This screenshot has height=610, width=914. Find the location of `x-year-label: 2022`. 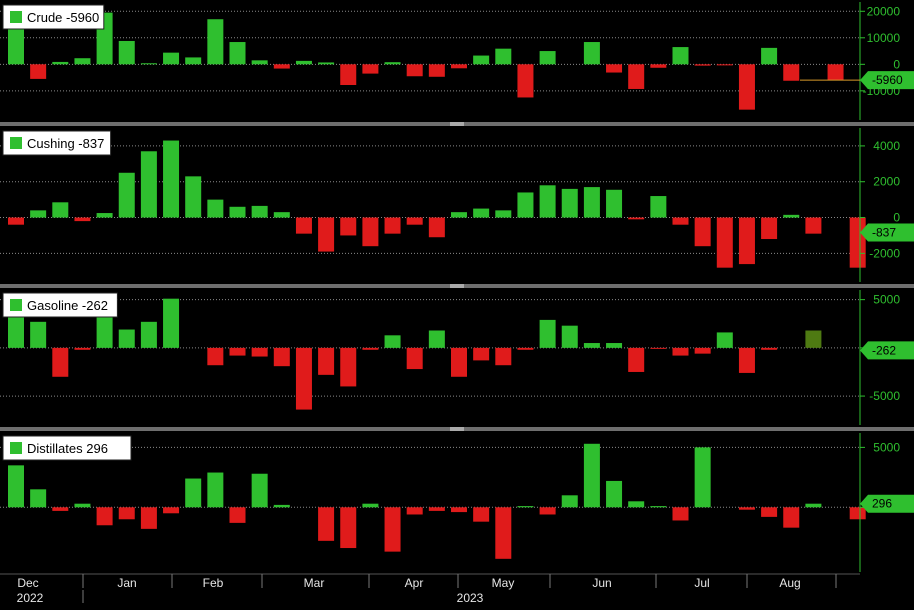

x-year-label: 2022 is located at coordinates (30, 598).